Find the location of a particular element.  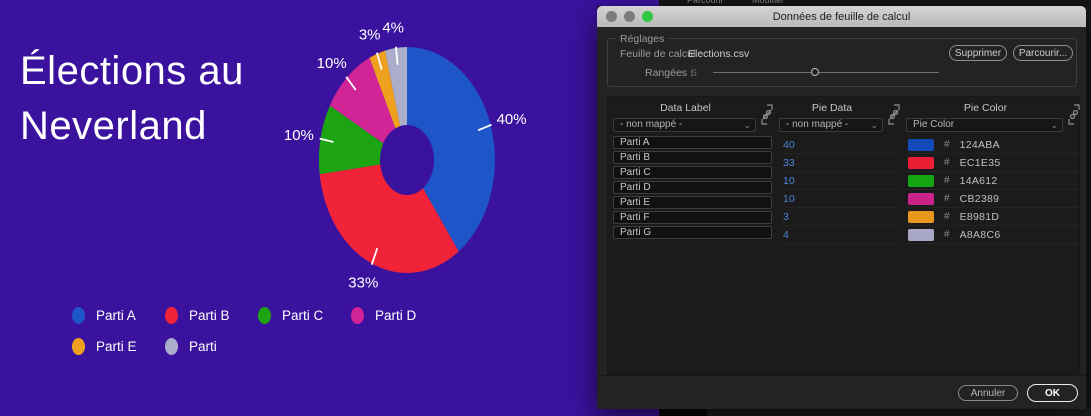

pie-color-row: # A8A8C6 is located at coordinates (992, 235).